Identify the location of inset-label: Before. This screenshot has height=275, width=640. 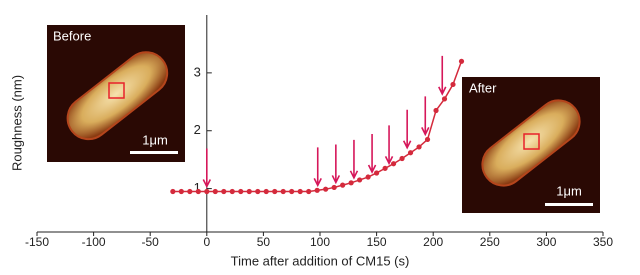
(72, 35).